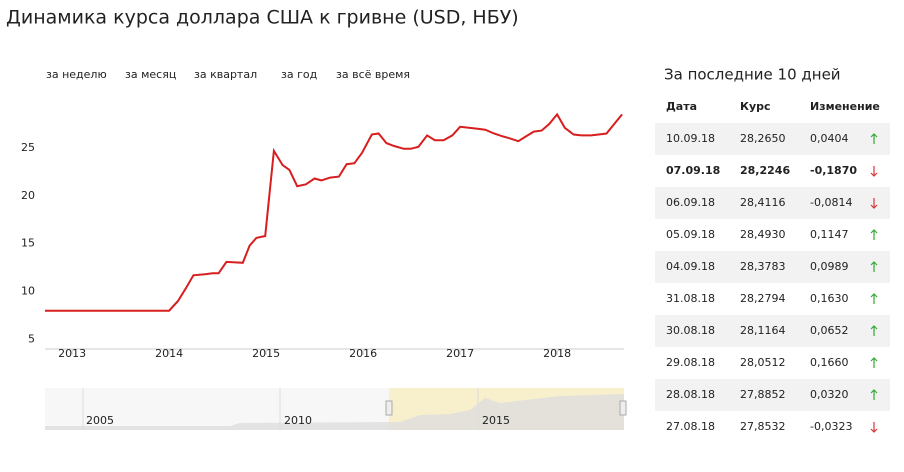 The width and height of the screenshot is (904, 472). Describe the element at coordinates (755, 106) in the screenshot. I see `column-header: Курс` at that location.